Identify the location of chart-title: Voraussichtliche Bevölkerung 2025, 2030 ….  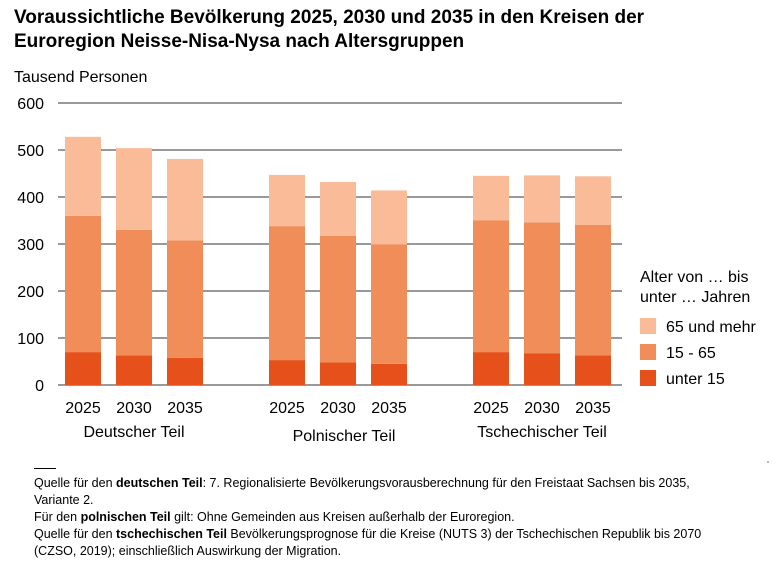
(394, 30).